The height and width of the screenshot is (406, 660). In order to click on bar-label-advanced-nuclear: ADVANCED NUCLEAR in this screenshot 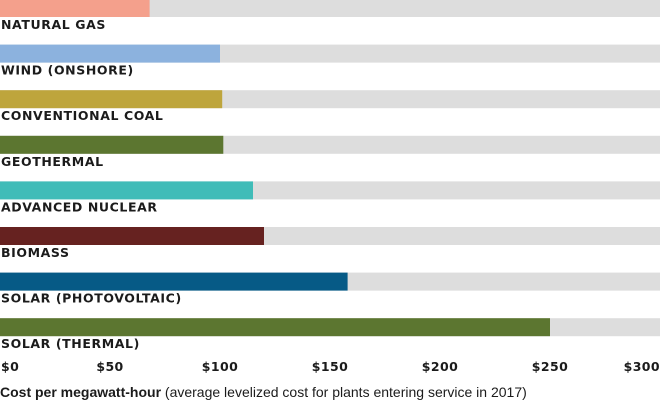, I will do `click(79, 206)`.